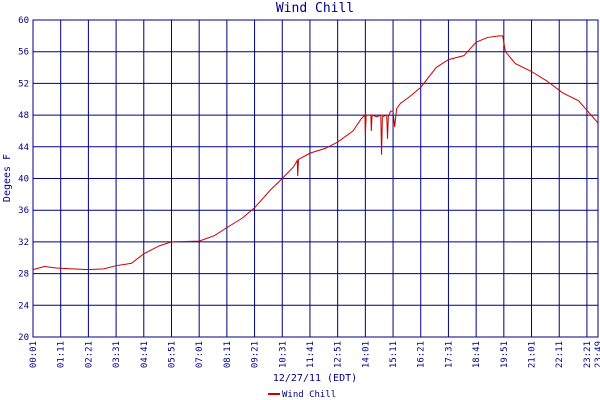 The height and width of the screenshot is (400, 600). Describe the element at coordinates (200, 354) in the screenshot. I see `x-tick-label: 07:01` at that location.